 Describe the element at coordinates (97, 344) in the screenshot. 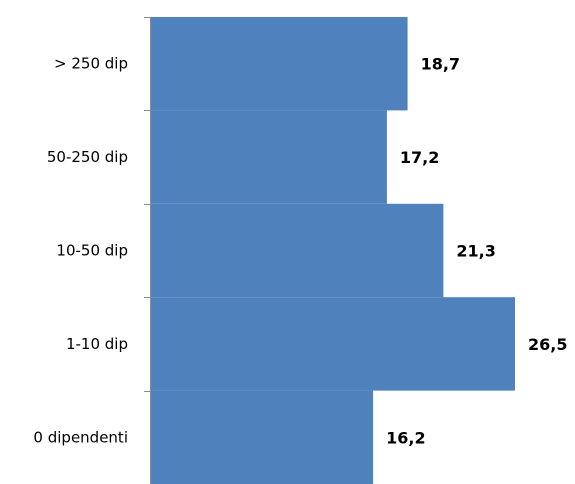

I see `category-label: 1-10 dip` at that location.